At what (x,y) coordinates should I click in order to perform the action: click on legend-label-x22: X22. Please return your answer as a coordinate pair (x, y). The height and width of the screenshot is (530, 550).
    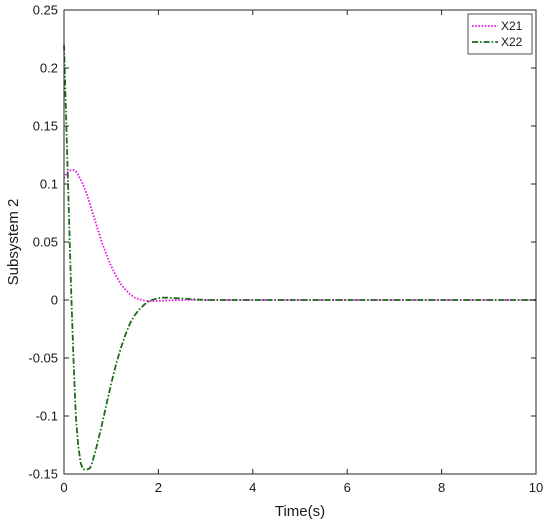
    Looking at the image, I should click on (512, 42).